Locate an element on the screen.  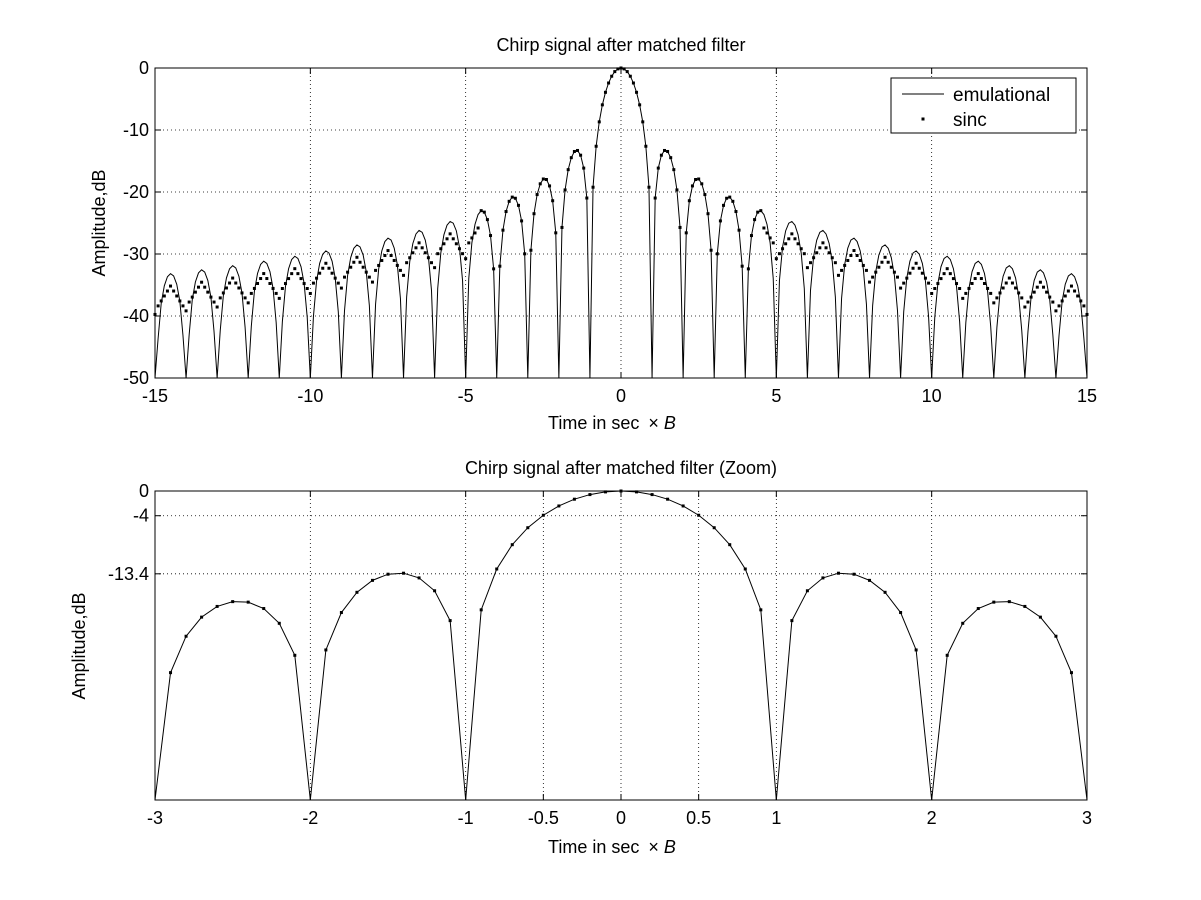
x-tick-label: 0 is located at coordinates (621, 818).